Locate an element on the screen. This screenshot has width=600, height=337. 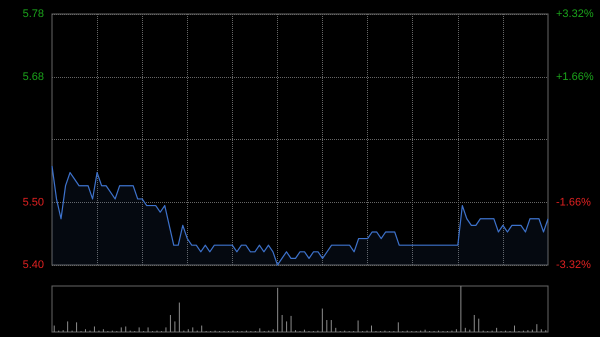
y-tick-label: 5.50 is located at coordinates (33, 202).